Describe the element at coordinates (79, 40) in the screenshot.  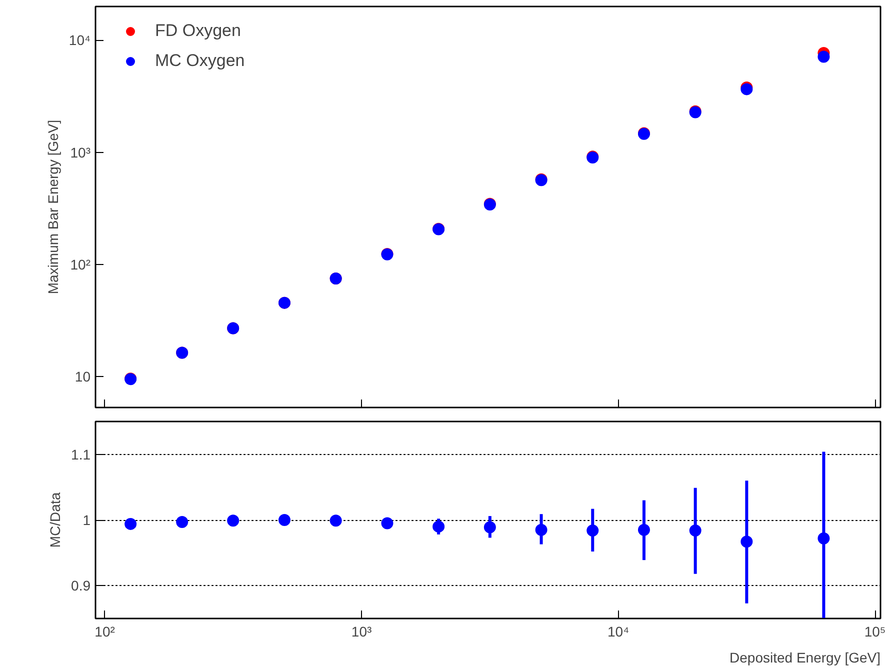
I see `y-tick-label: 10⁴` at that location.